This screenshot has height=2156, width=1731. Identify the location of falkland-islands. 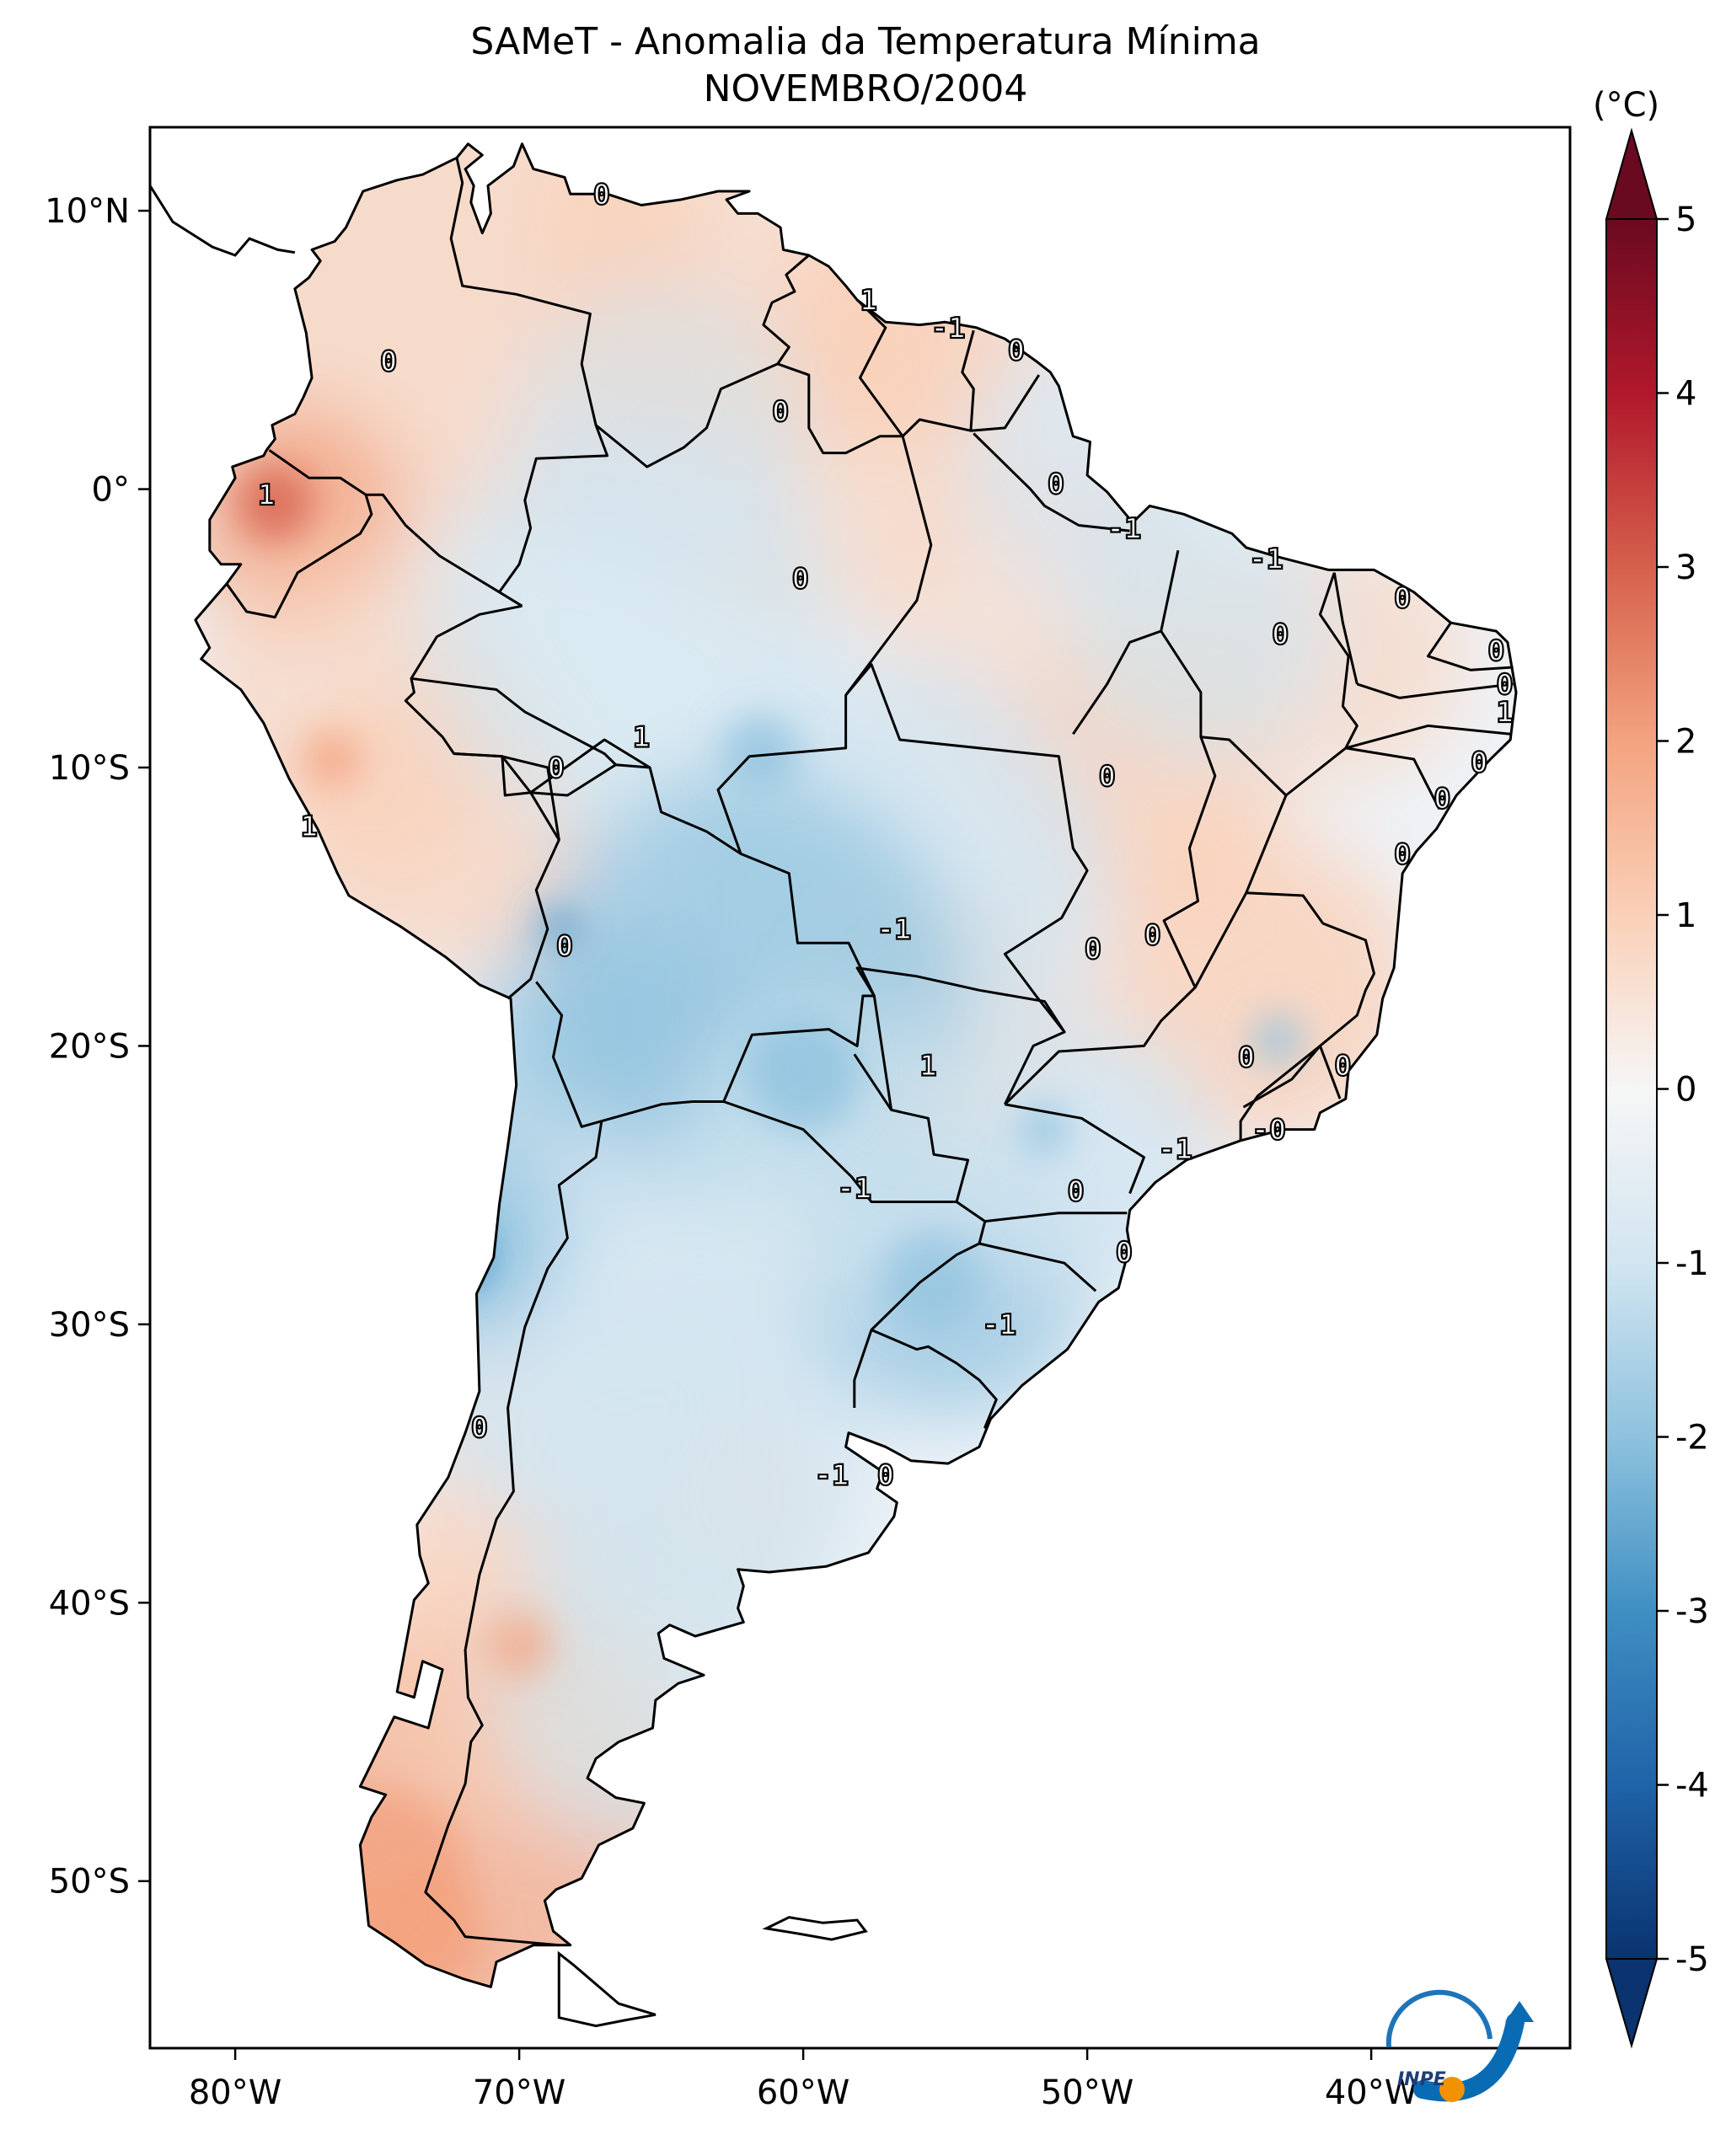
(815, 1928).